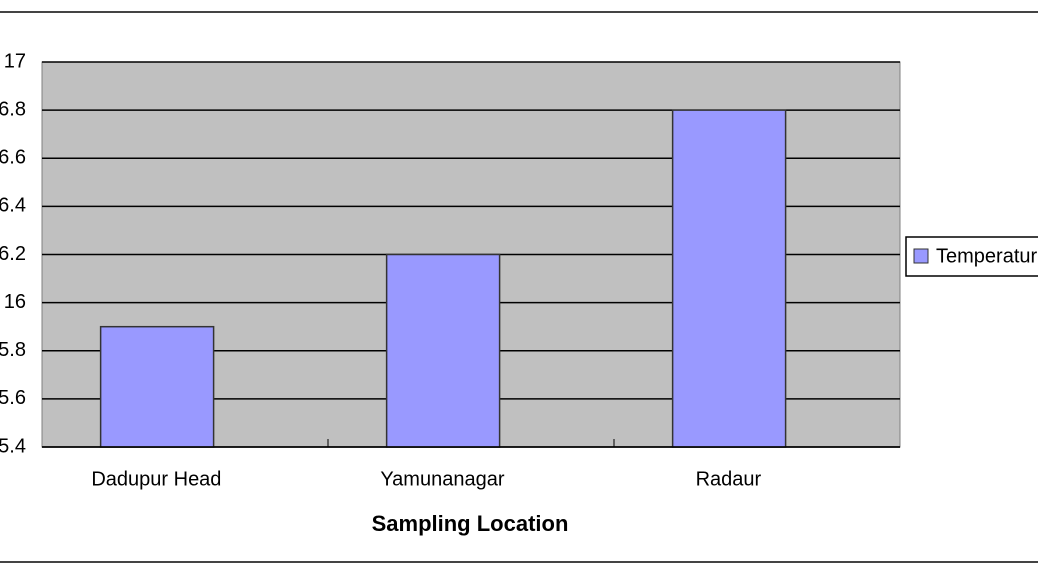  Describe the element at coordinates (13, 350) in the screenshot. I see `y-tick-label: 15.8` at that location.